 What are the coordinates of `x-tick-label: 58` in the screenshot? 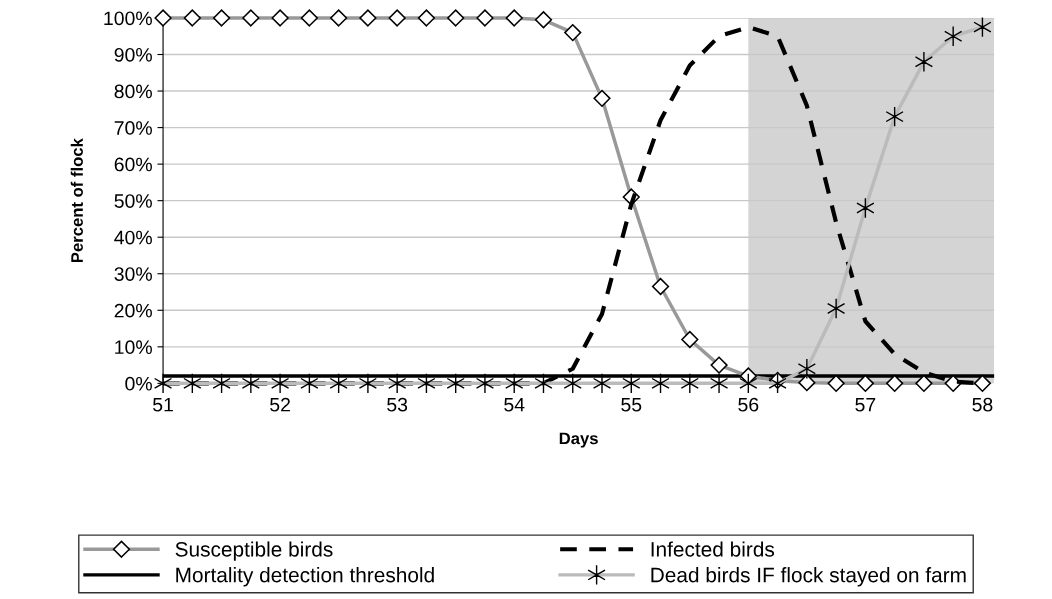 It's located at (982, 404).